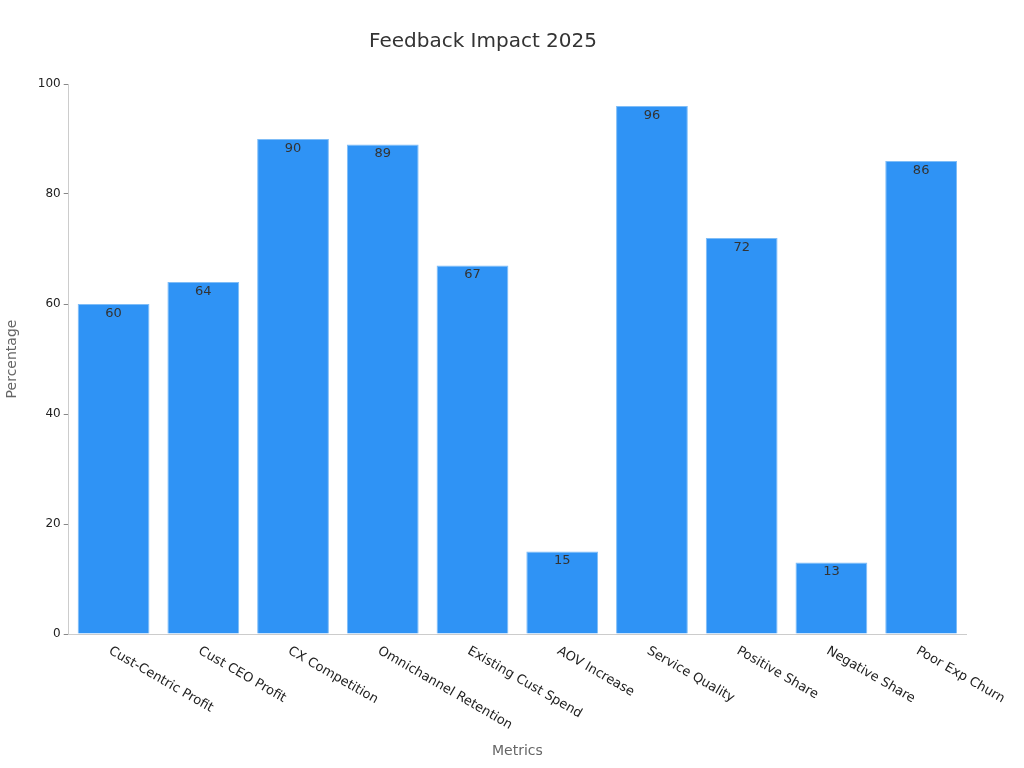 Image resolution: width=1024 pixels, height=768 pixels. I want to click on data-label: 90, so click(293, 147).